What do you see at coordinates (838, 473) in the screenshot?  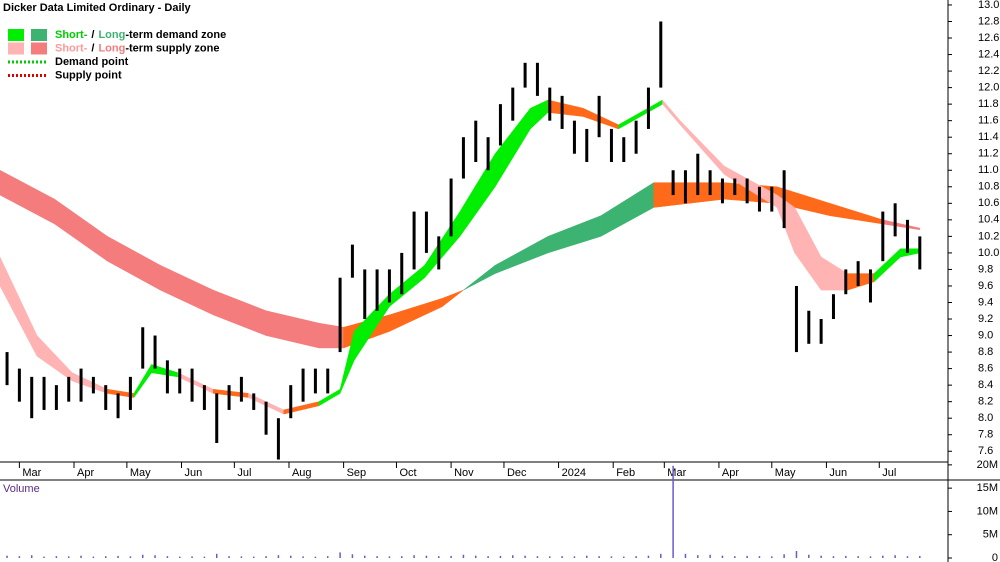 I see `x-tick-label: Jun` at bounding box center [838, 473].